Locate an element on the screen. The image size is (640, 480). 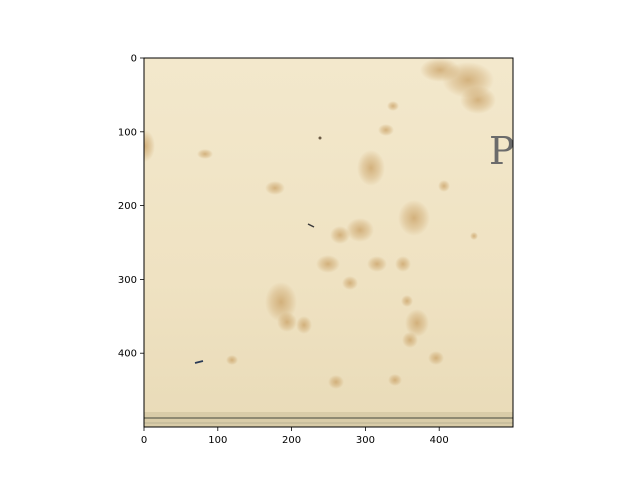
y-tick-label: 100 is located at coordinates (127, 132).